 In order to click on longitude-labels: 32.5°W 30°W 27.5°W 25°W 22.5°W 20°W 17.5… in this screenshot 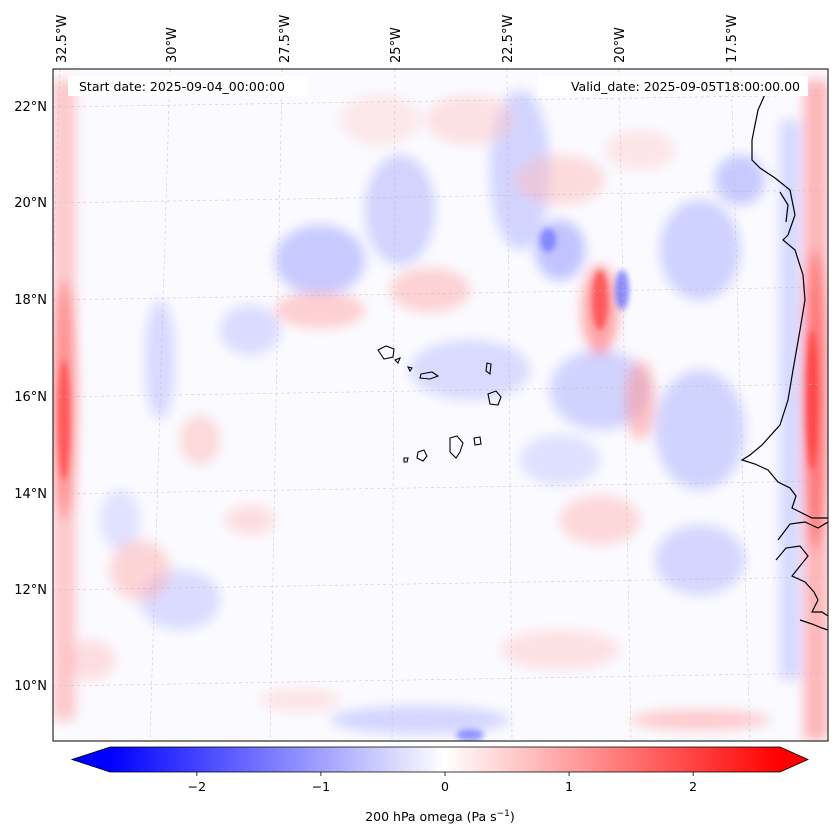, I will do `click(397, 39)`.